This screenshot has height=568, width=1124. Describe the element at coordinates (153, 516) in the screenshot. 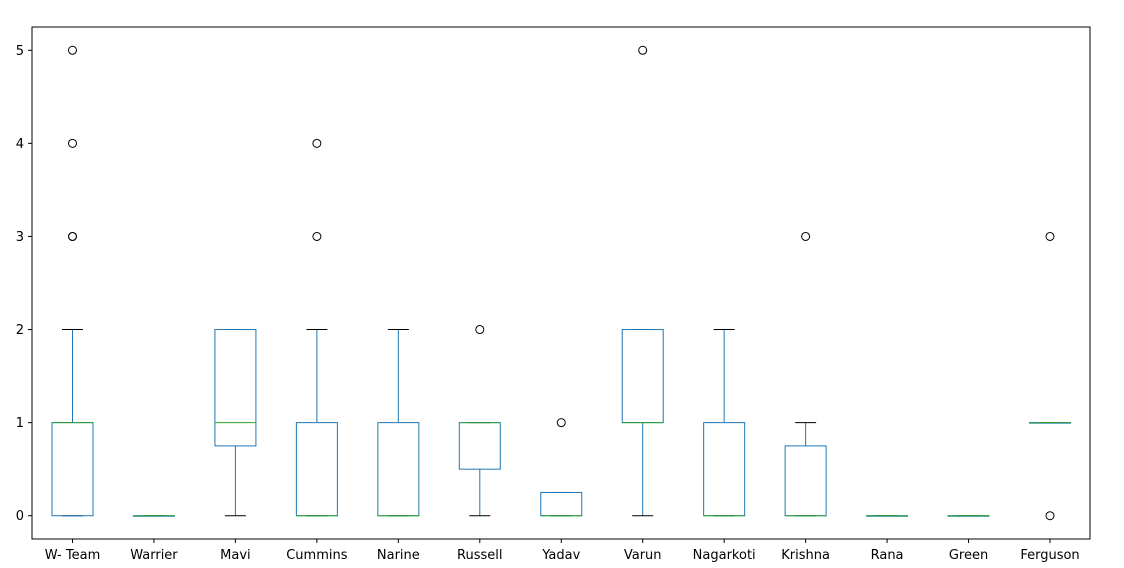

I see `box-warrier` at that location.